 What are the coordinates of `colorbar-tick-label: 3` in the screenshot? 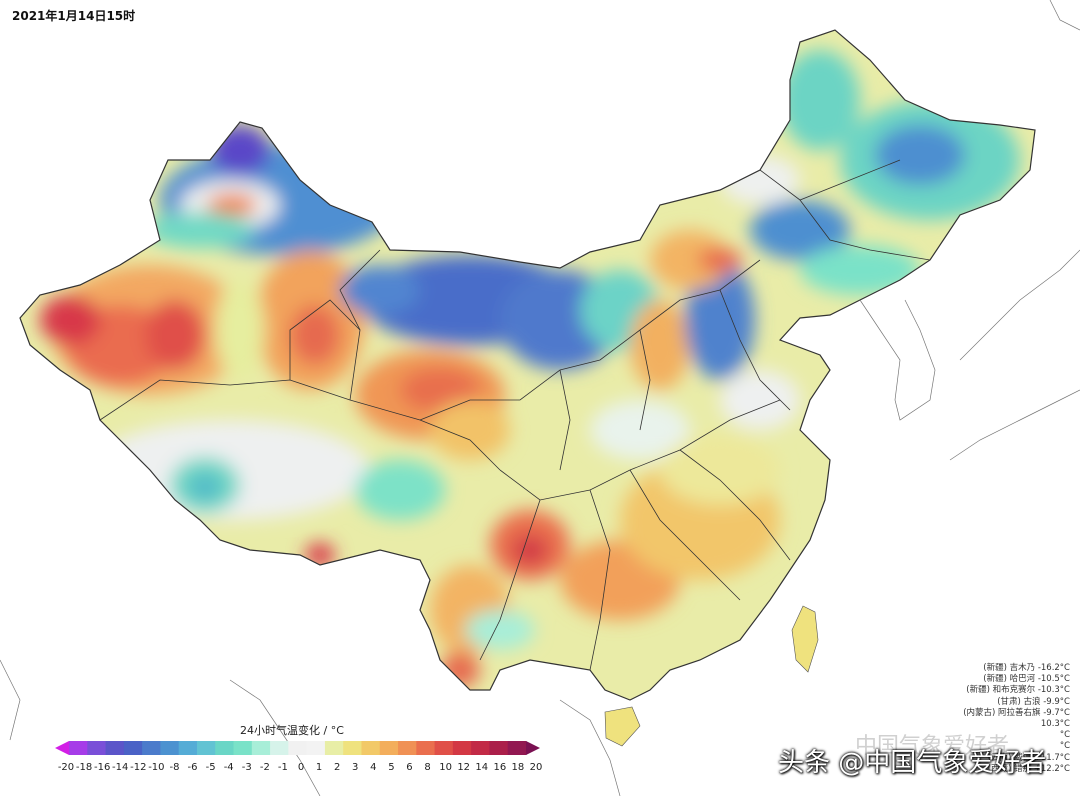 It's located at (355, 767).